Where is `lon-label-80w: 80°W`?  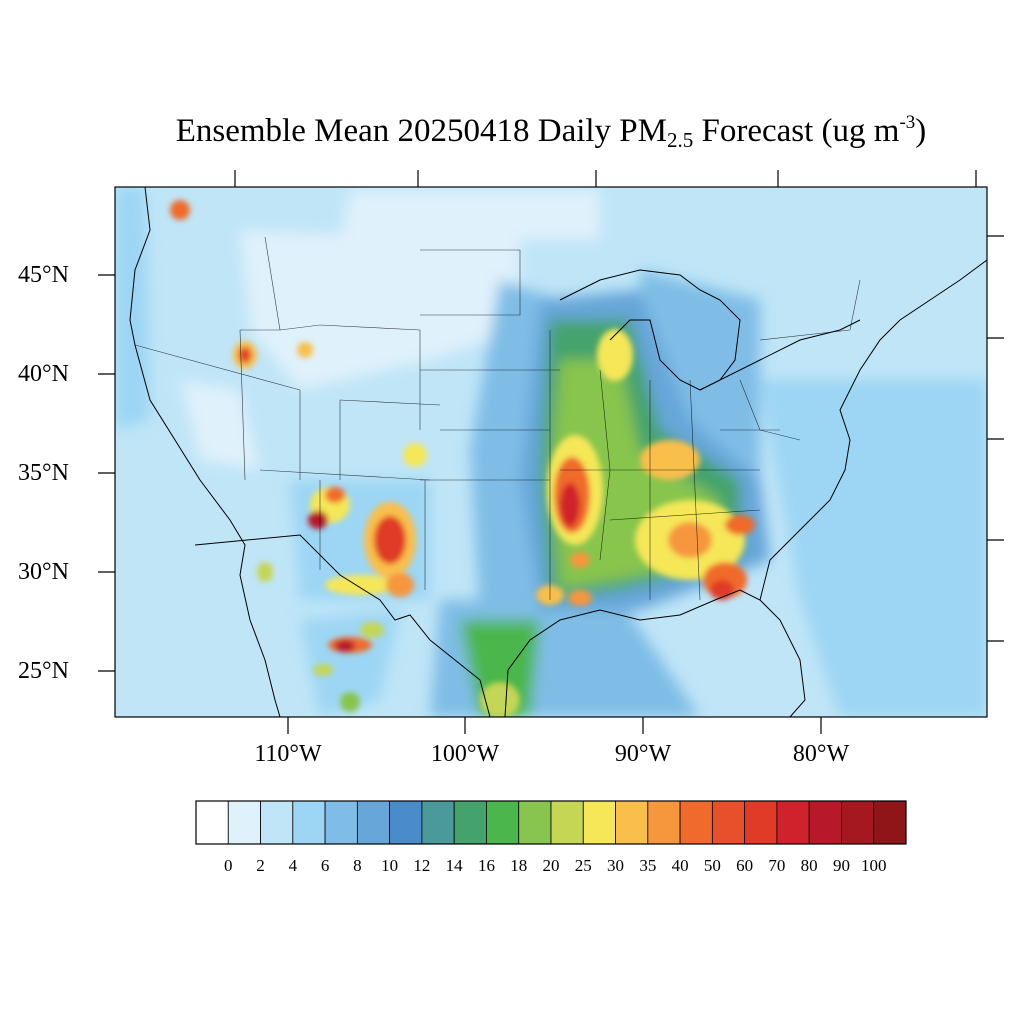
lon-label-80w: 80°W is located at coordinates (821, 754).